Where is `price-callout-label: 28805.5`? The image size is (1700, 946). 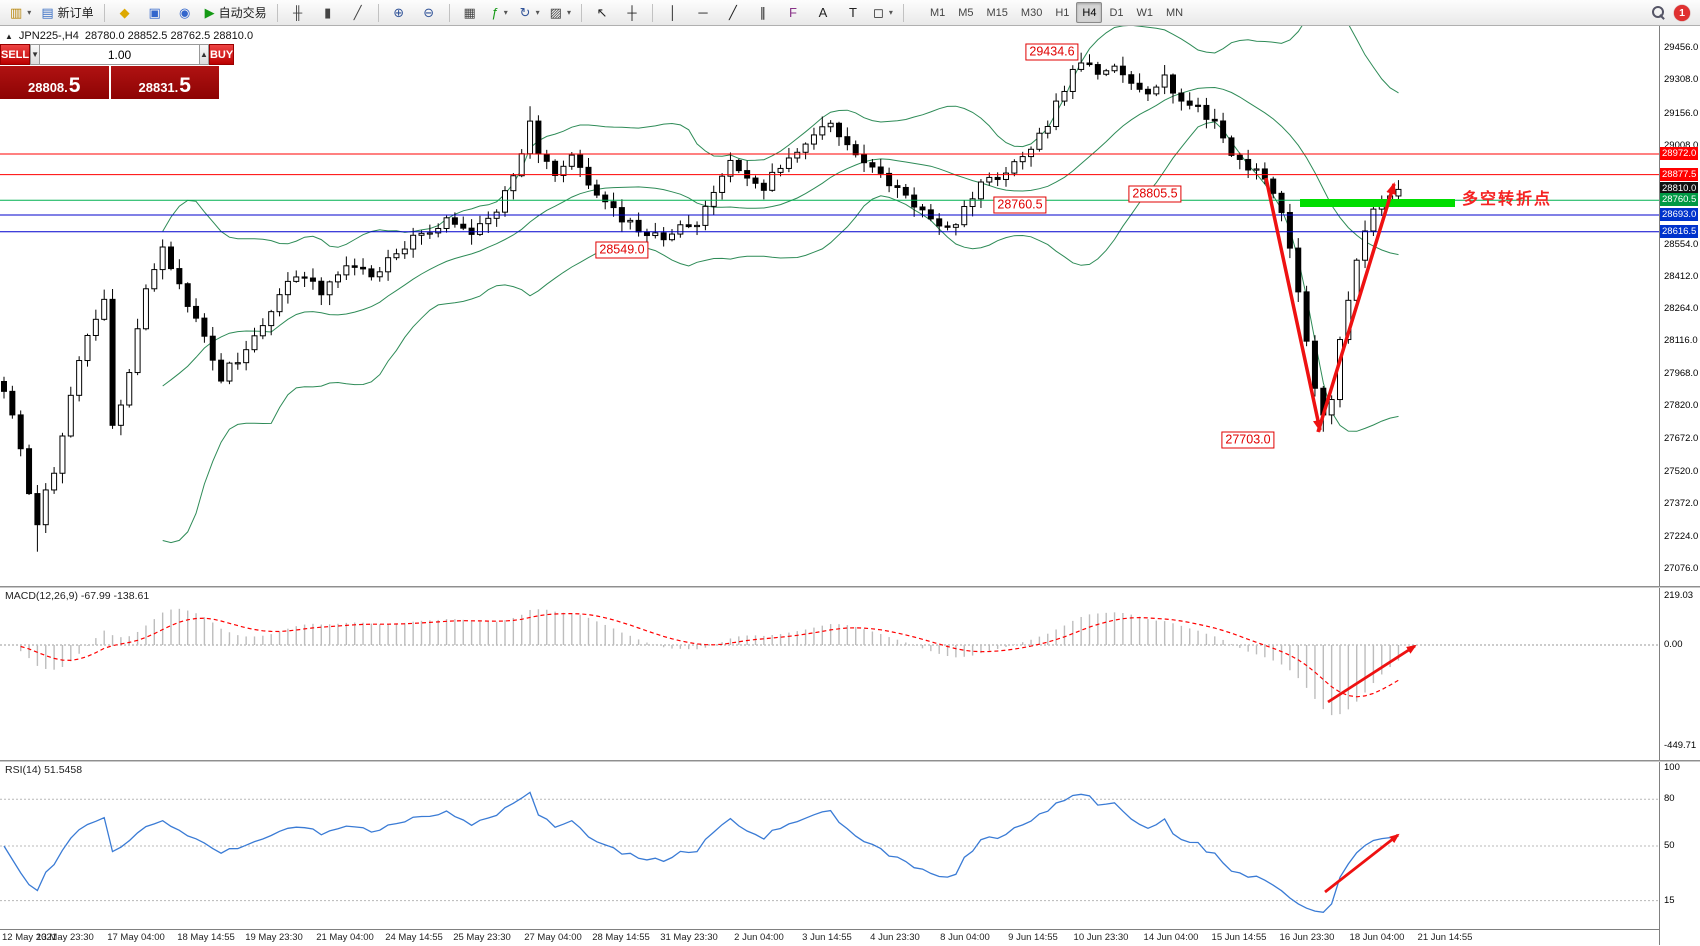 price-callout-label: 28805.5 is located at coordinates (1155, 194).